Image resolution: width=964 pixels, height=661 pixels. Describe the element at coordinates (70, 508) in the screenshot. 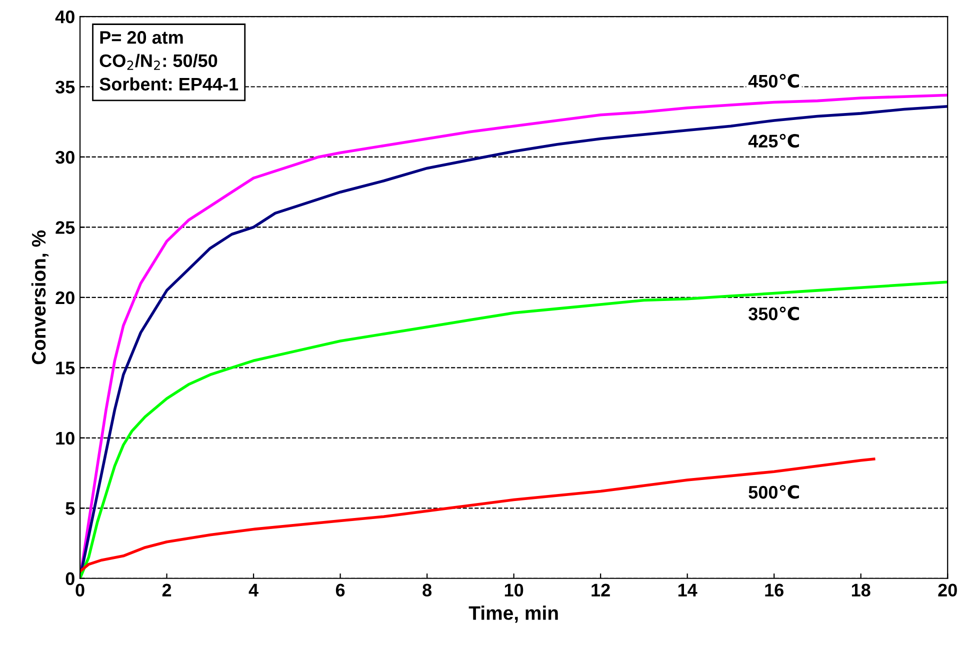

I see `y-tick-label: 5` at that location.